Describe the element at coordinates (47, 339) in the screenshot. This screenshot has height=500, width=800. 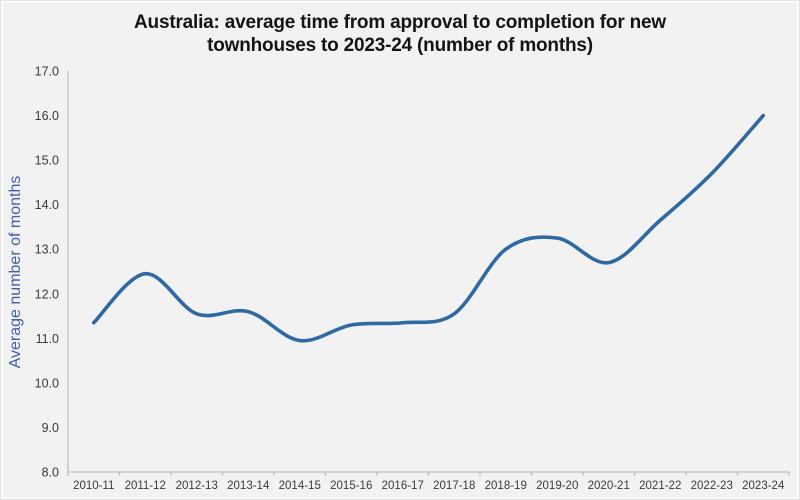
I see `y-tick-label: 11.0` at that location.